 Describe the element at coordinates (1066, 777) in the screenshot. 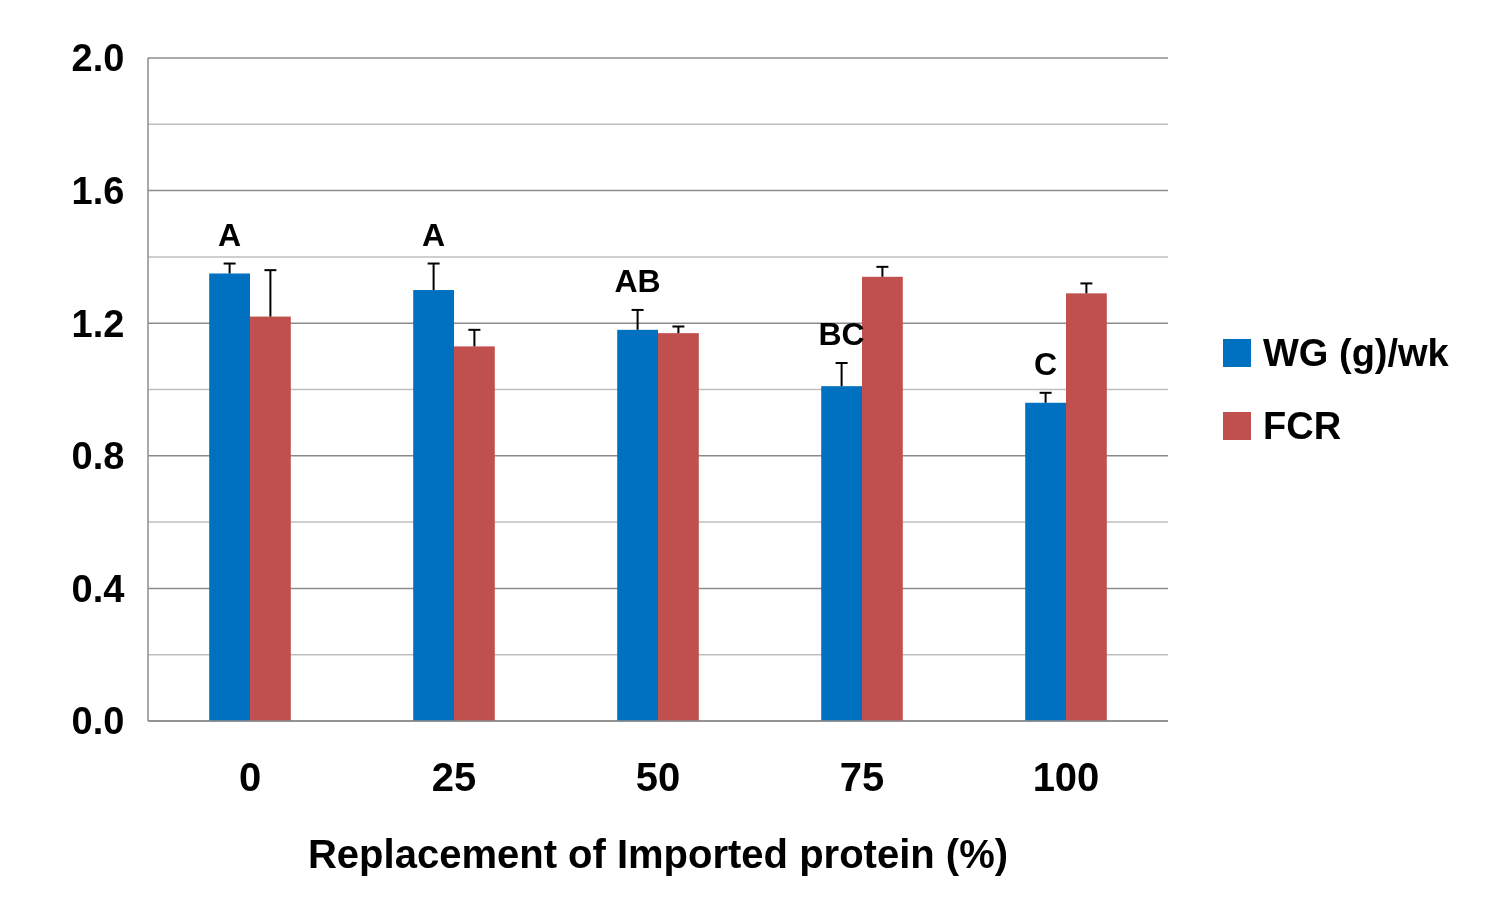

I see `x-tick-label: 100` at that location.